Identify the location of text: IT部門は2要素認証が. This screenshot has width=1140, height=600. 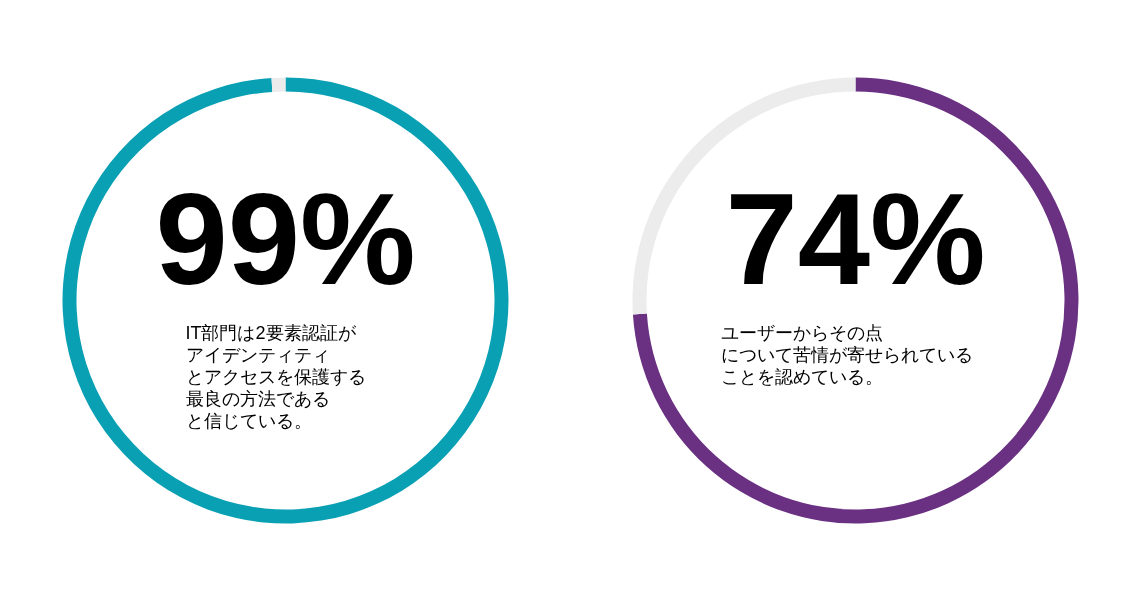
(271, 332).